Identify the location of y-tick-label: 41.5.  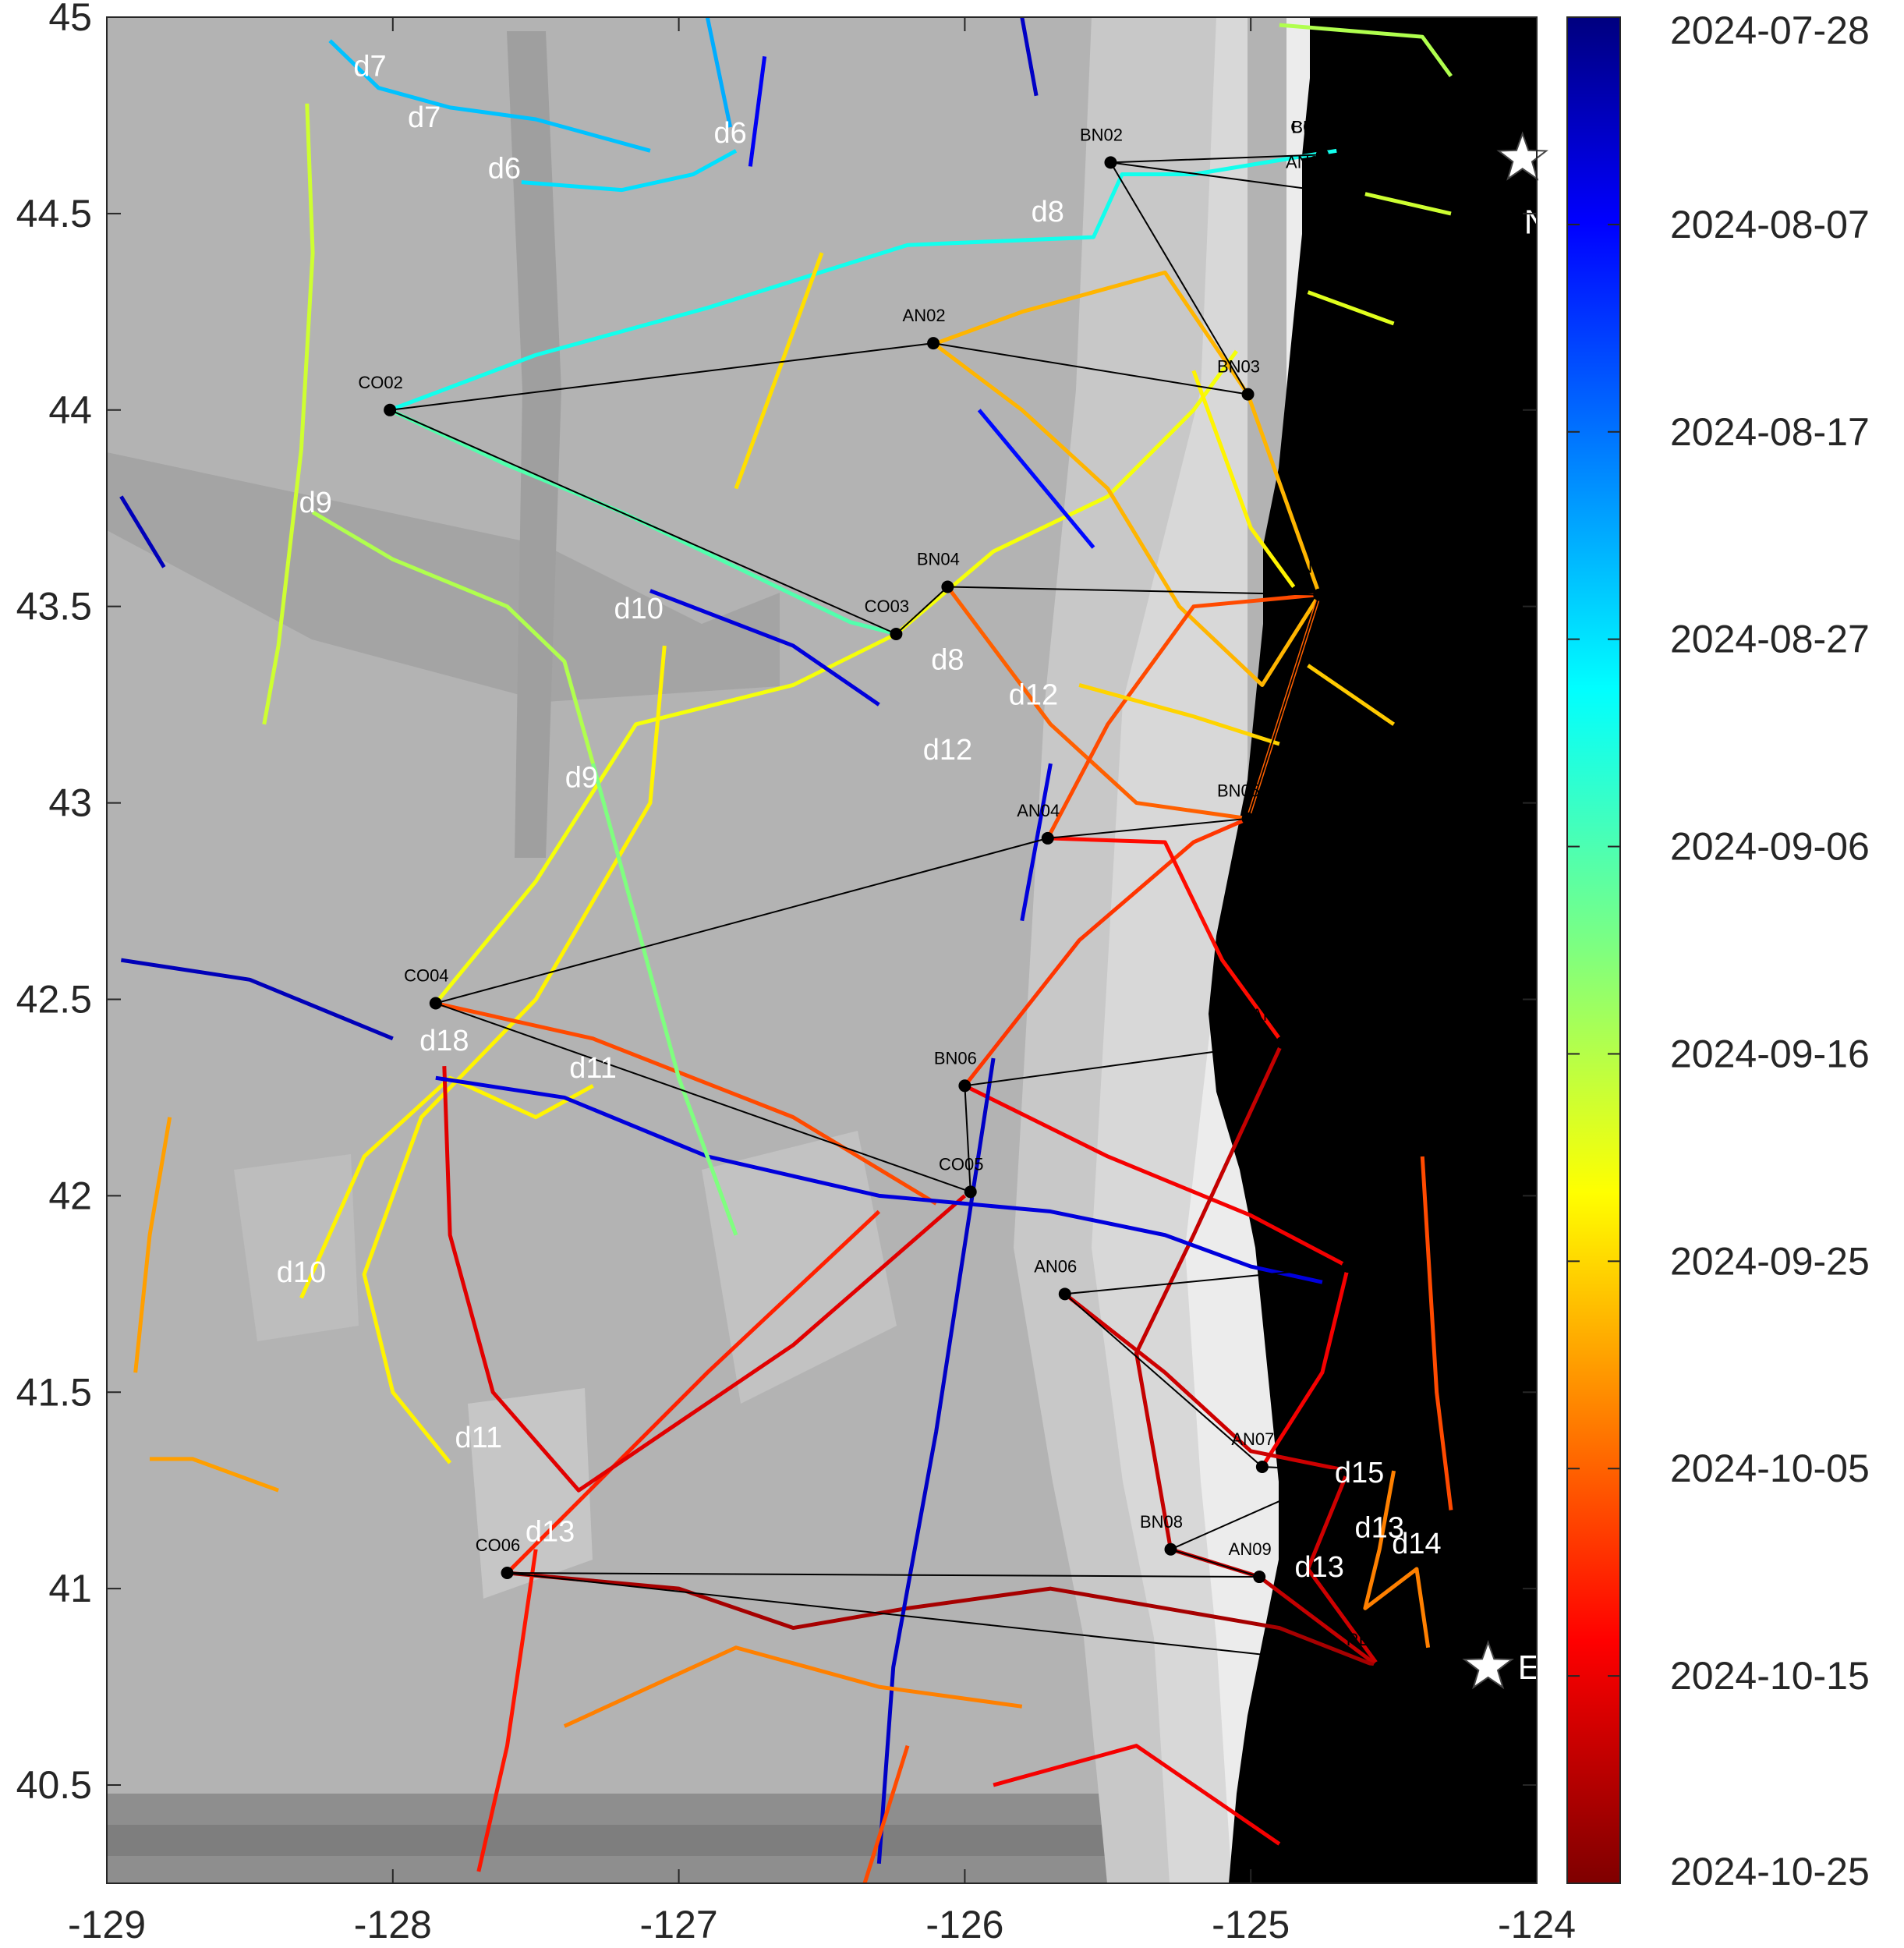
(54, 1392).